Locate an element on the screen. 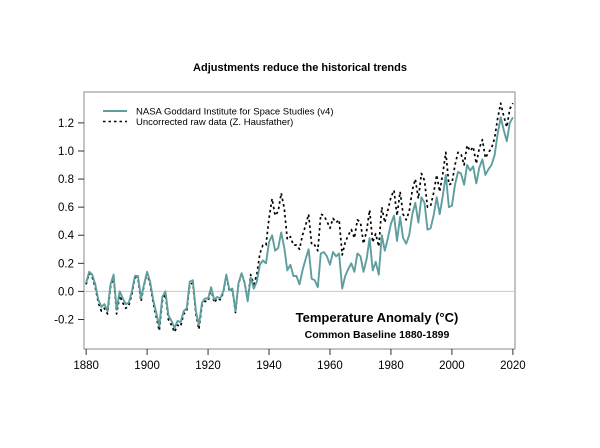 The width and height of the screenshot is (600, 448). chart-title: Adjustments reduce the historical trends is located at coordinates (300, 68).